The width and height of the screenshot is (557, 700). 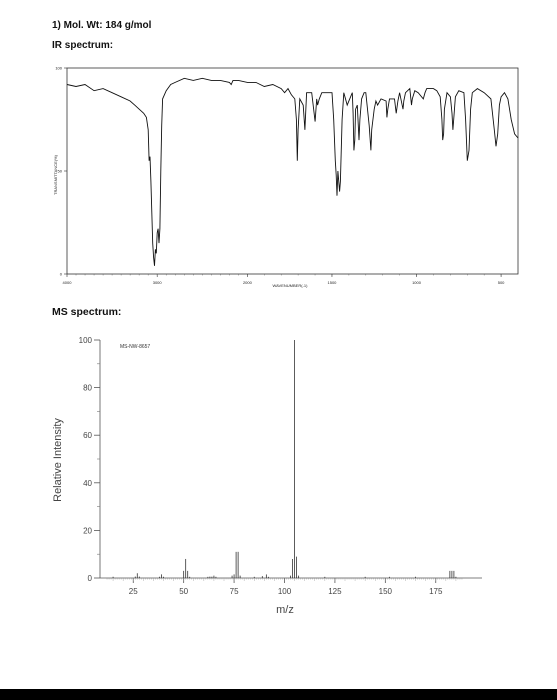 What do you see at coordinates (83, 45) in the screenshot?
I see `ir-spectrum-heading: IR spectrum:` at bounding box center [83, 45].